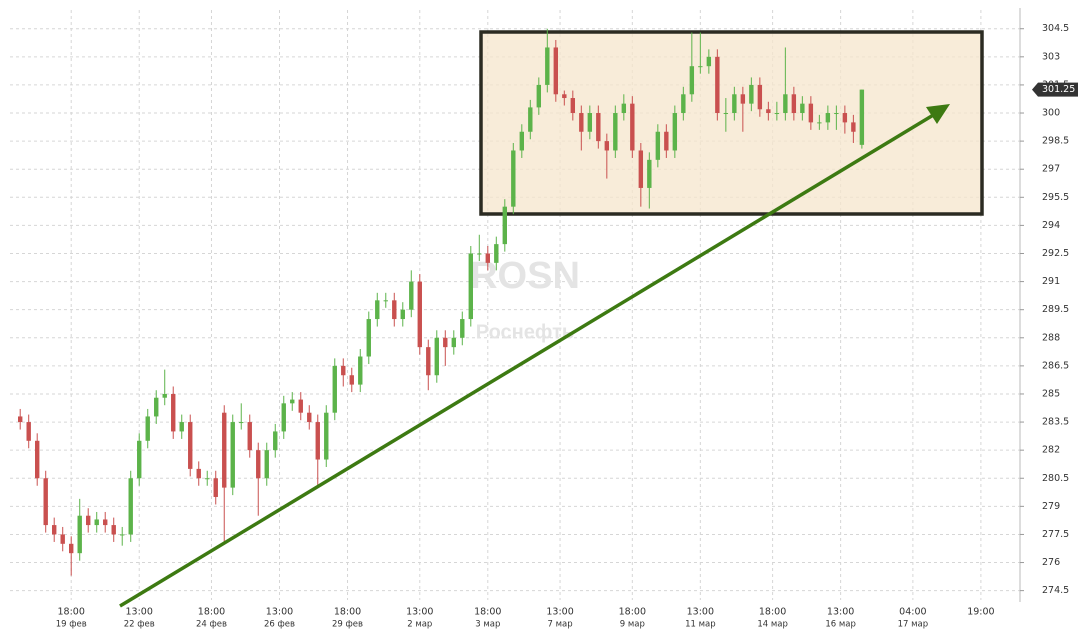 This screenshot has height=637, width=1088. I want to click on y-tick-label: 280.5, so click(1055, 478).